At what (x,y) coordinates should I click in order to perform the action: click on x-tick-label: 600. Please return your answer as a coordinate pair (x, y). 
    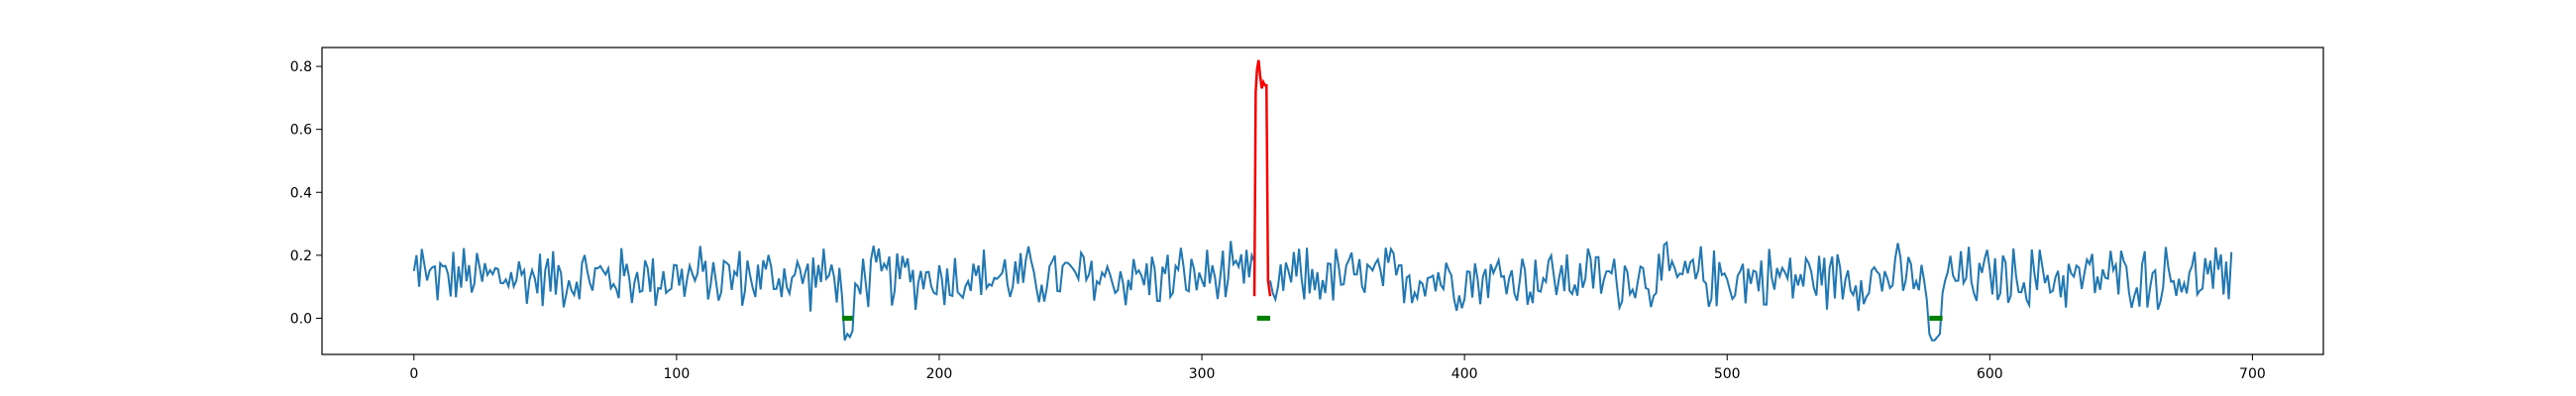
    Looking at the image, I should click on (1990, 374).